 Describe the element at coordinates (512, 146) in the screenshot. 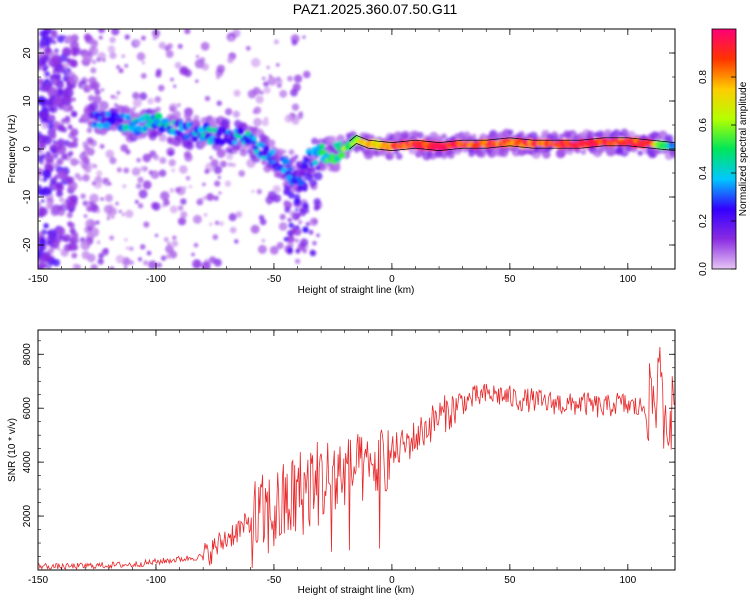

I see `ridge-outline-lower` at that location.